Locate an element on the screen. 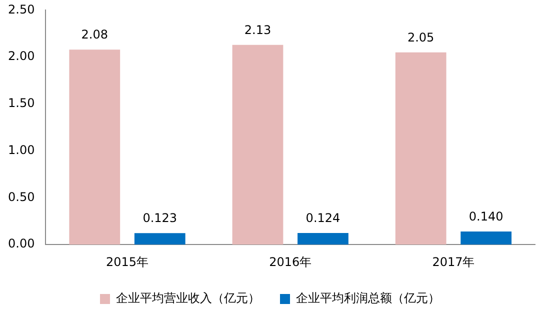 The height and width of the screenshot is (320, 550). y-tick-label: 1.00 is located at coordinates (21, 149).